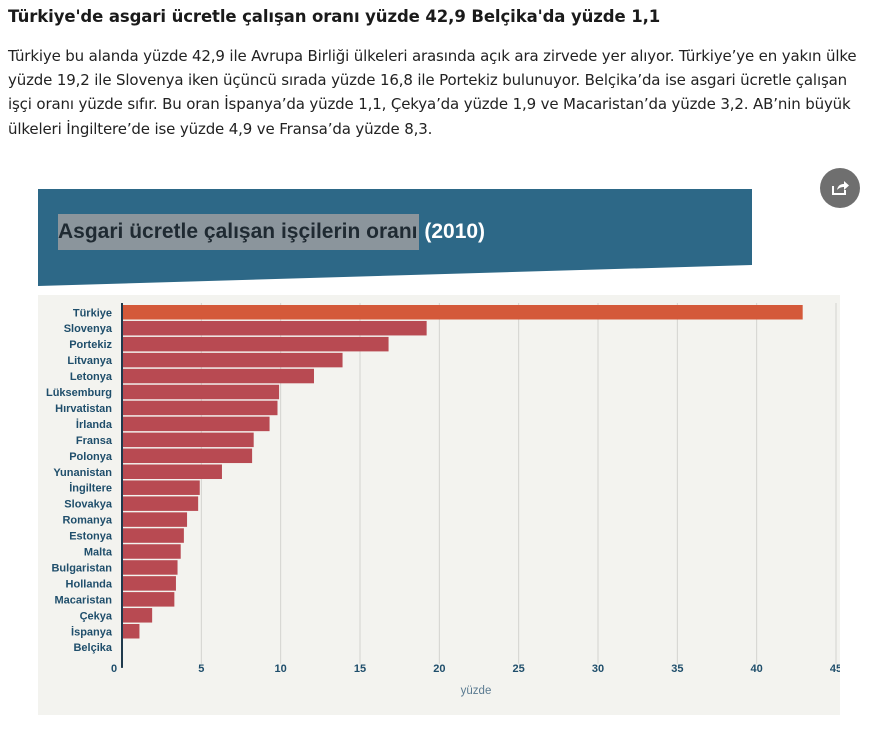 This screenshot has height=734, width=869. What do you see at coordinates (455, 231) in the screenshot?
I see `chart-title-year: (2010)` at bounding box center [455, 231].